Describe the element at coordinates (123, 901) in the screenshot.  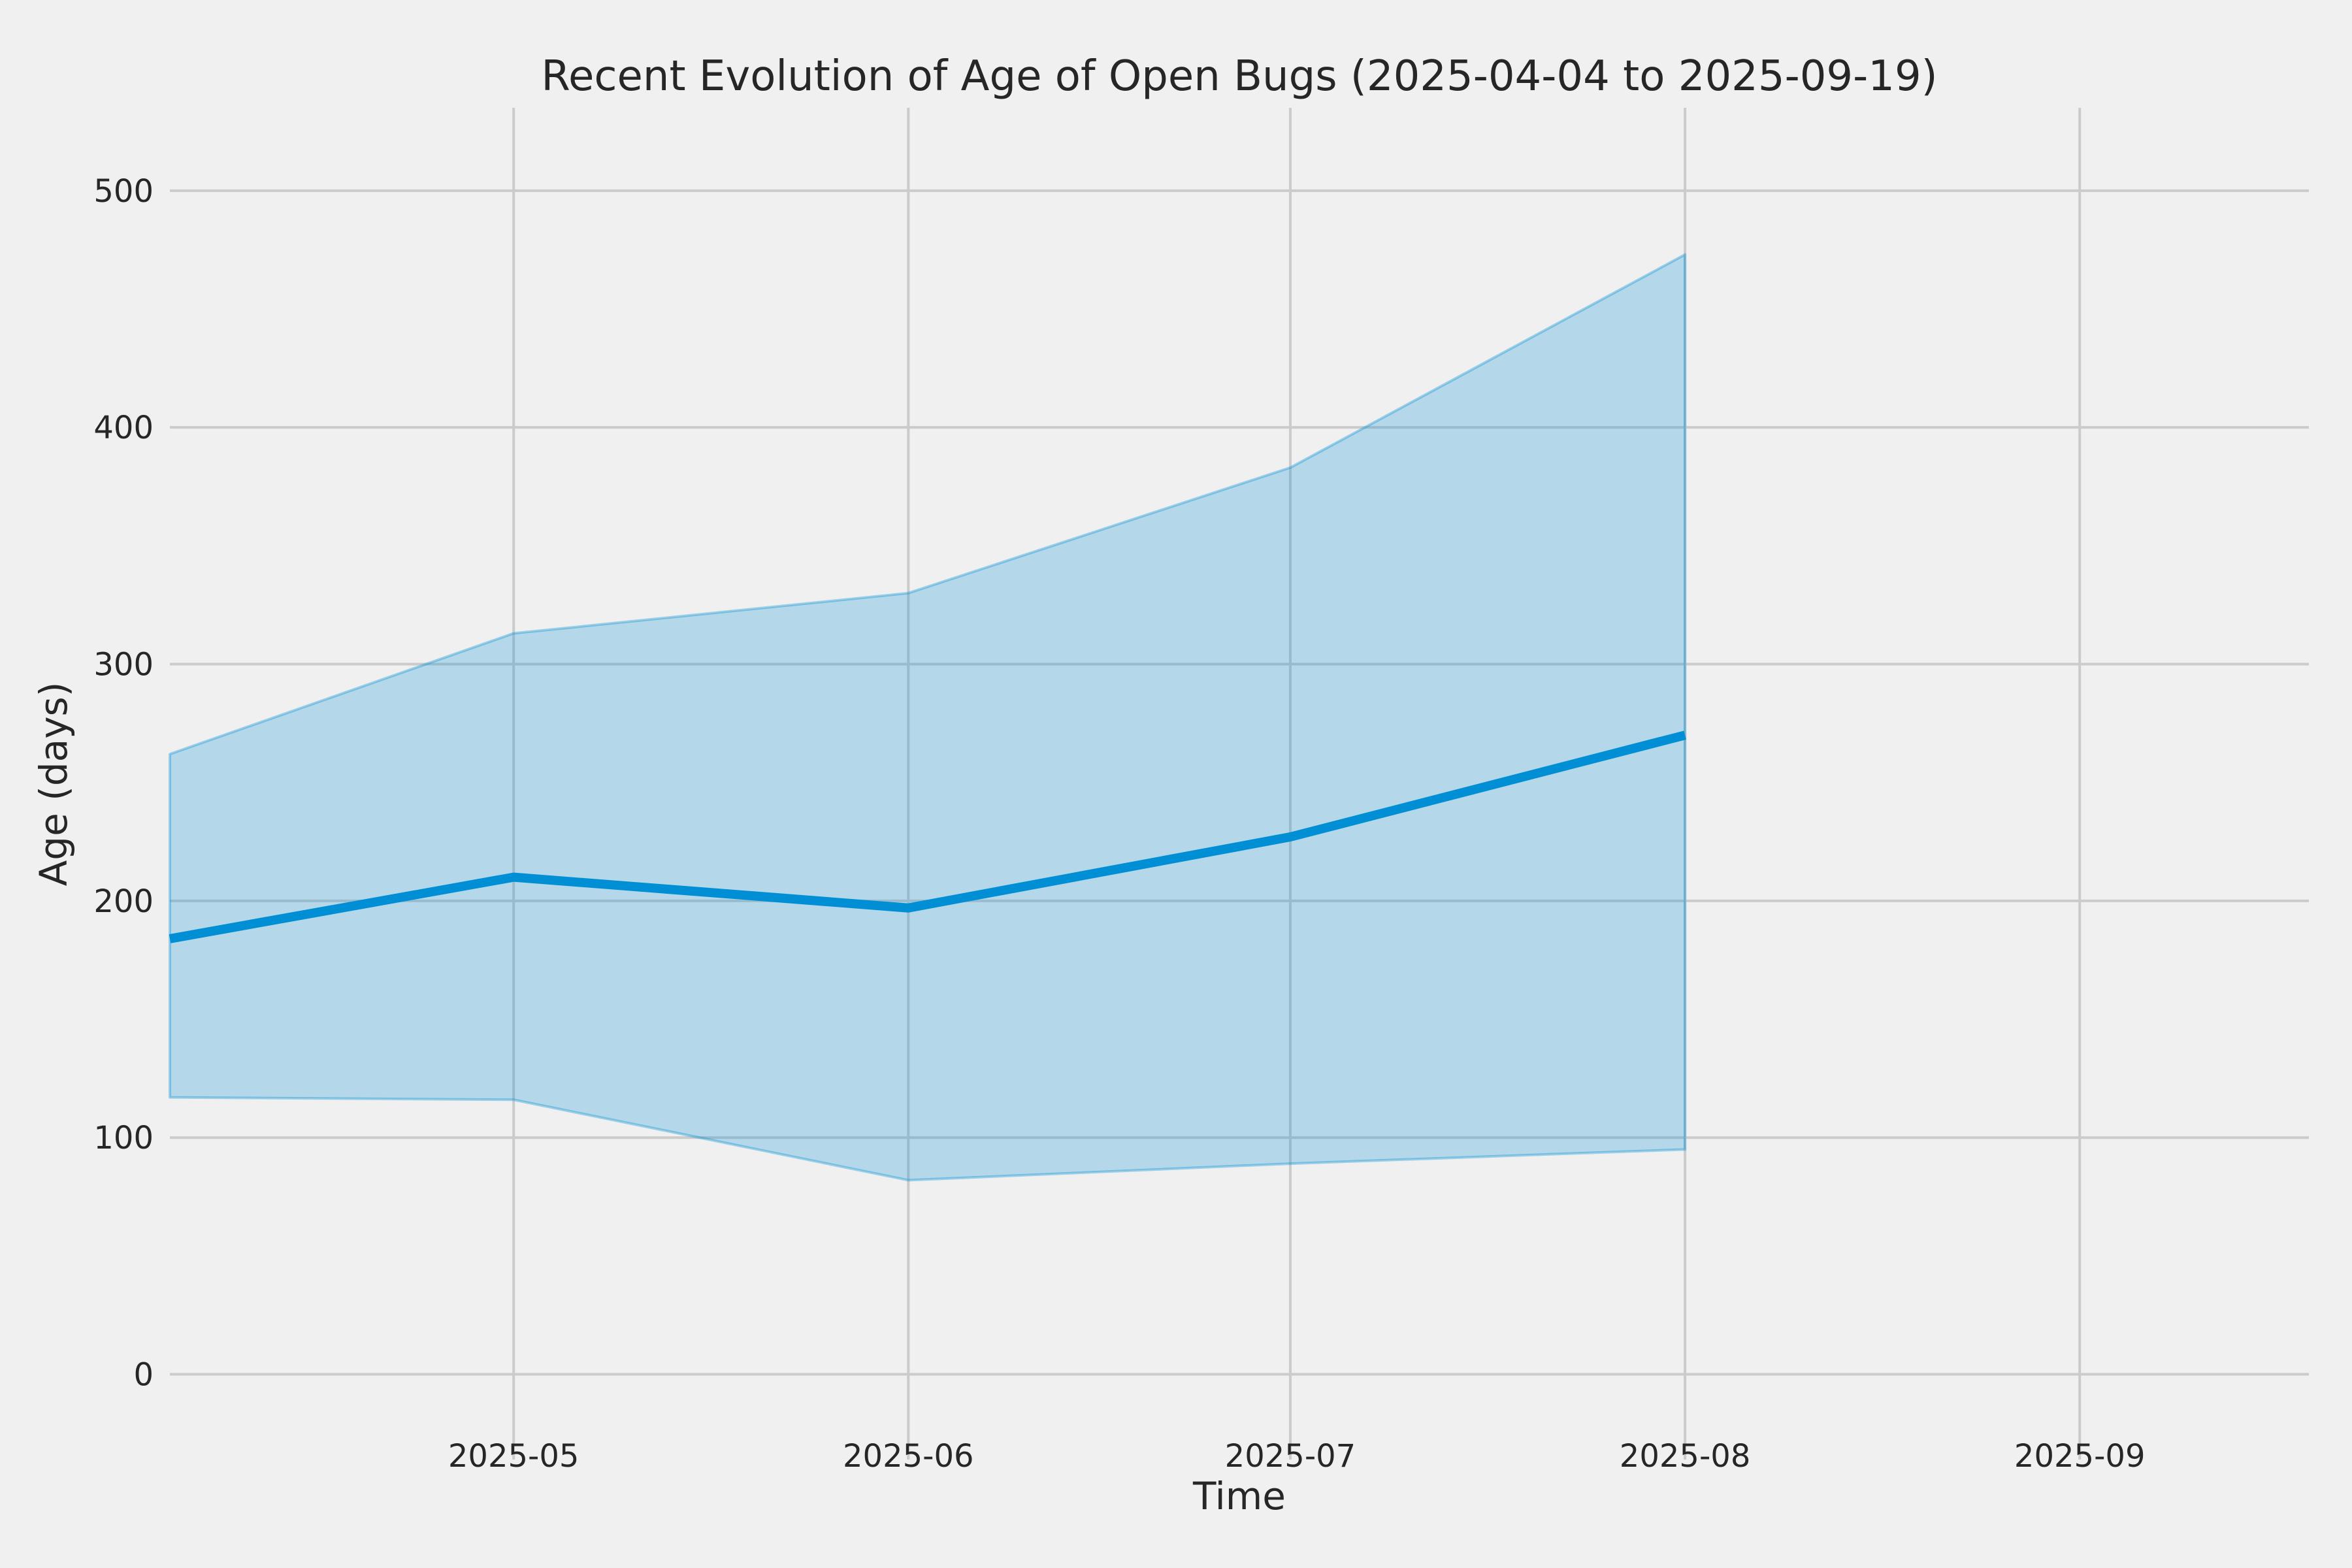
I see `y-tick-label: 200` at that location.